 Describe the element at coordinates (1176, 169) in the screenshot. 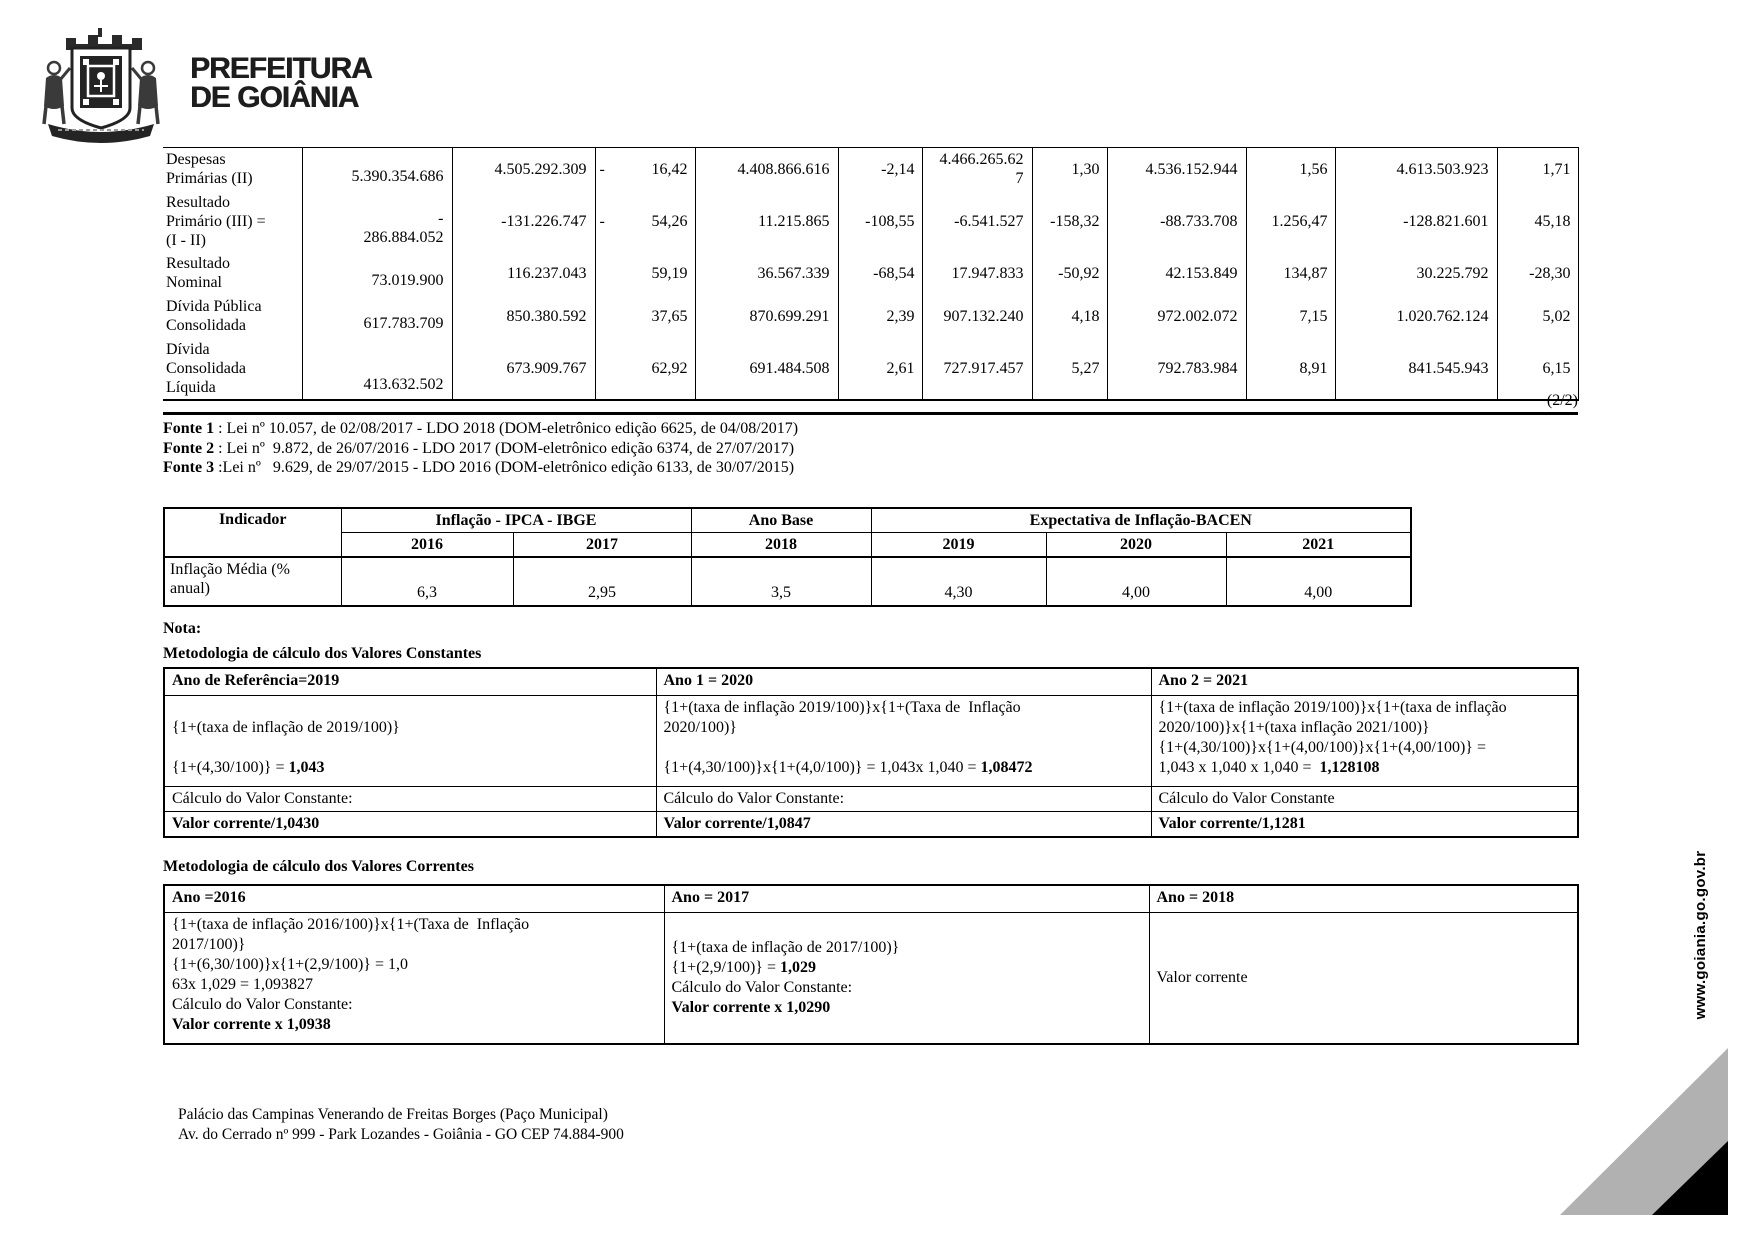

I see `fiscal-value-cell: 4.536.152.944` at that location.